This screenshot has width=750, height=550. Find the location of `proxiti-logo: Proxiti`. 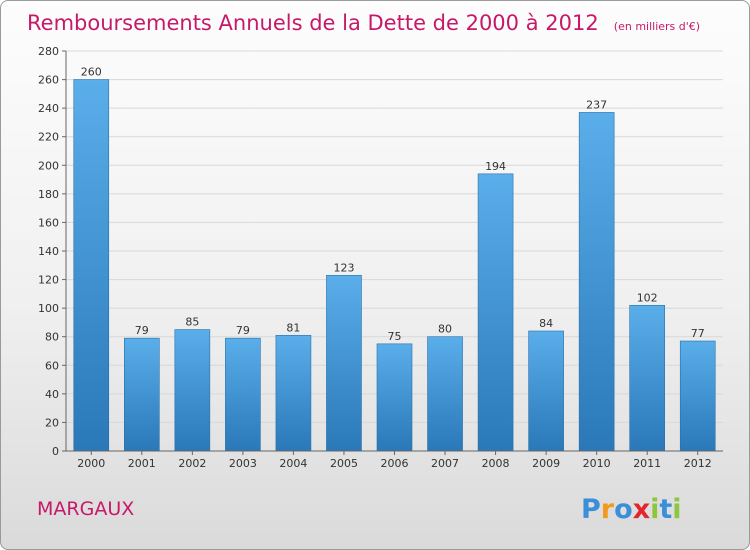

proxiti-logo: Proxiti is located at coordinates (631, 509).